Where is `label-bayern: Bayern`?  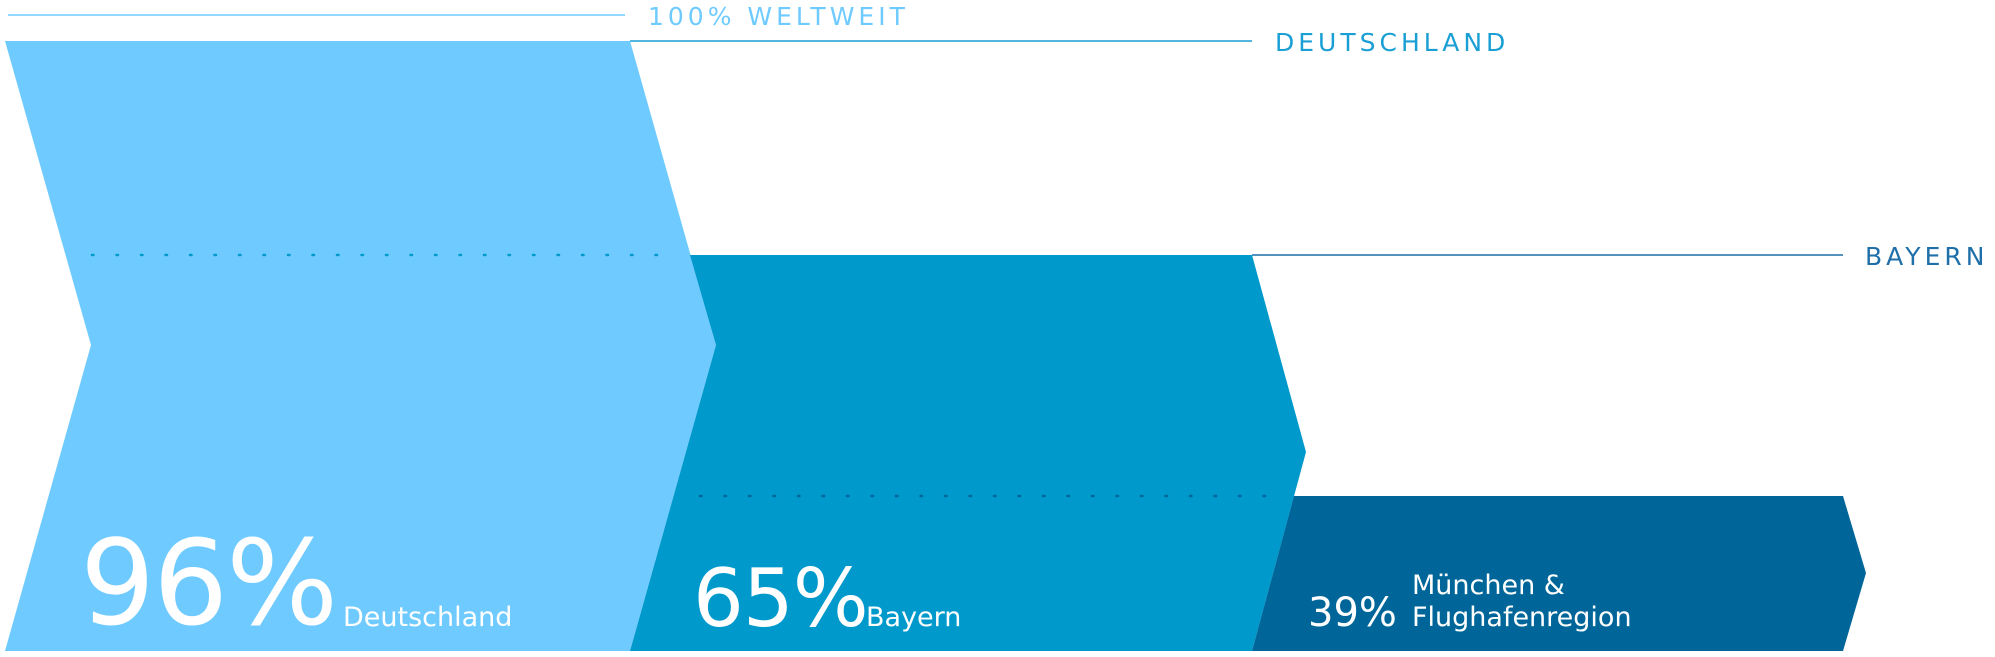
label-bayern: Bayern is located at coordinates (913, 617).